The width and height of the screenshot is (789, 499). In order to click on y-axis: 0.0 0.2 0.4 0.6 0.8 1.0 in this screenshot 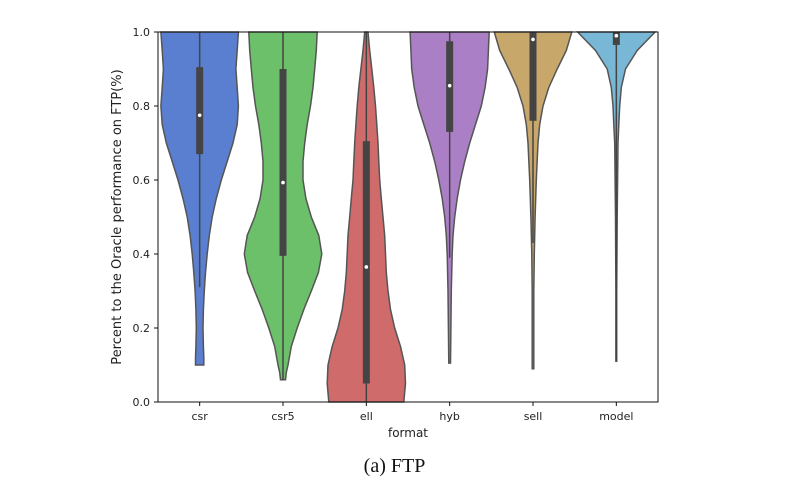, I will do `click(145, 217)`.